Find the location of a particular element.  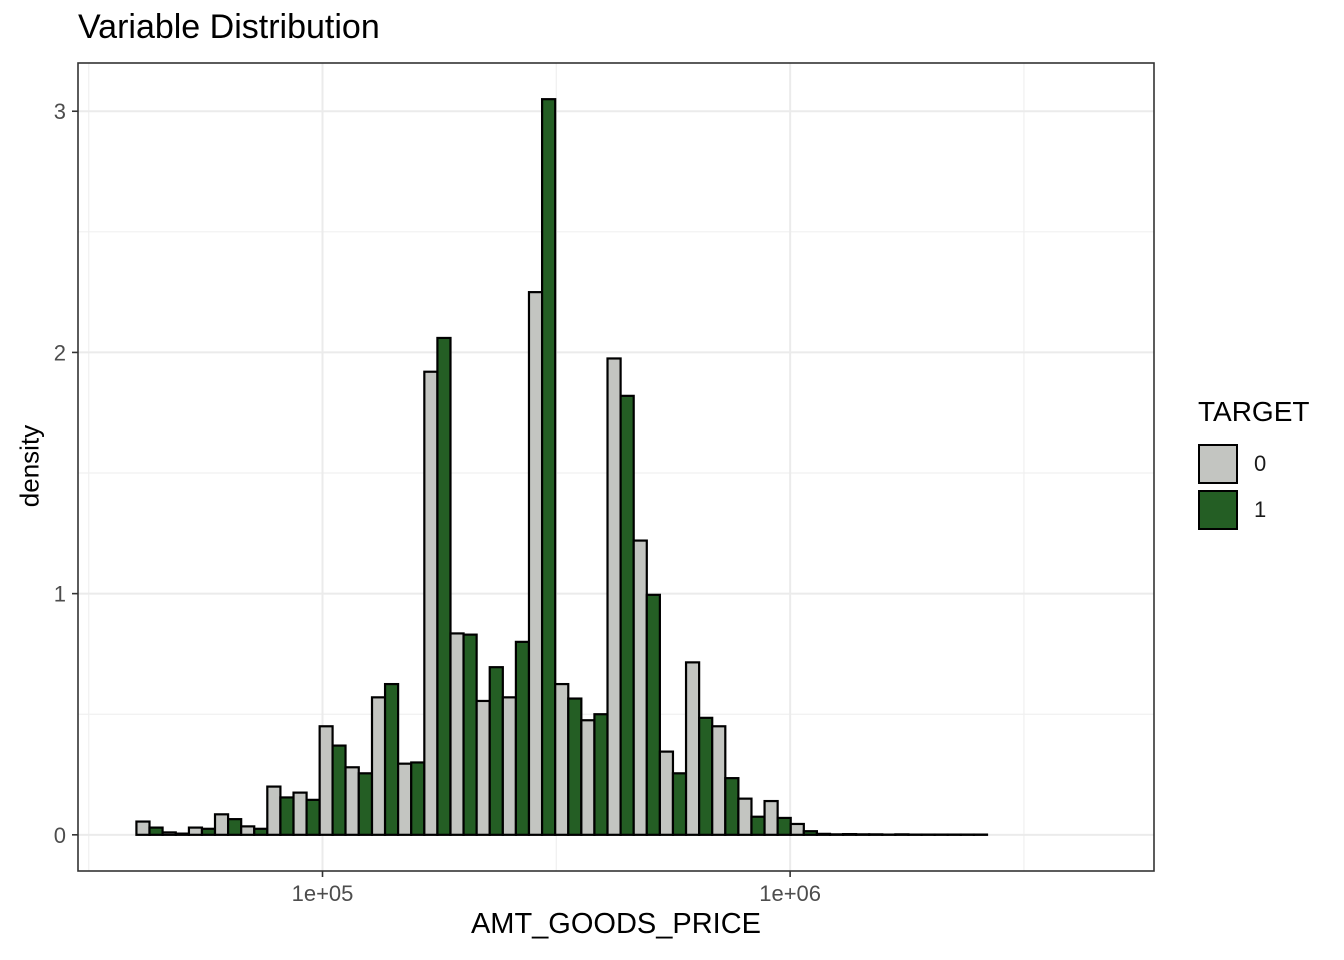

legend-title: TARGET is located at coordinates (1254, 411).